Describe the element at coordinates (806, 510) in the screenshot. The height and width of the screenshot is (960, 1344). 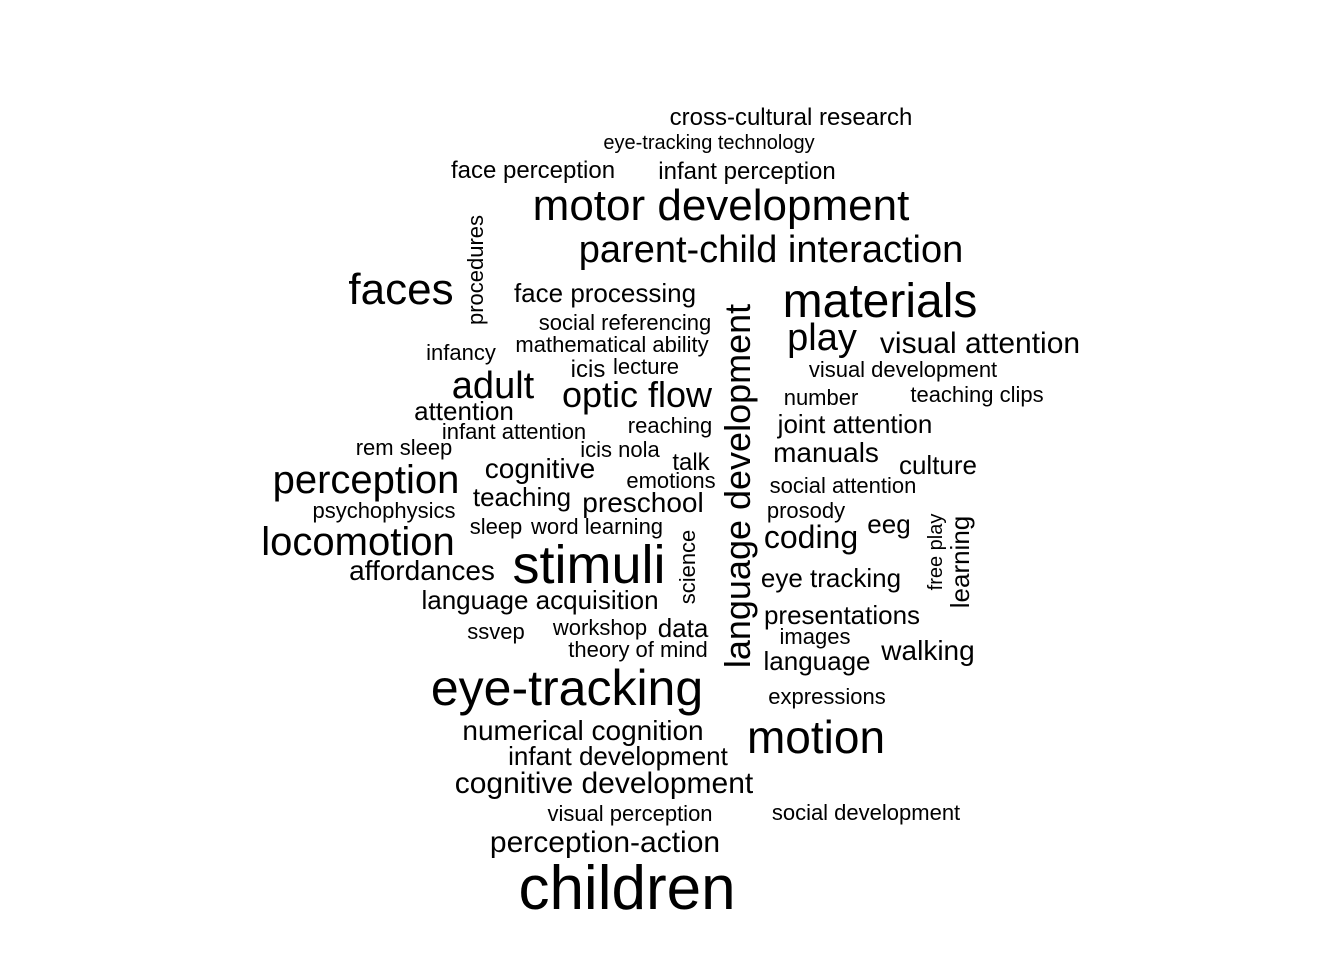
I see `word-prosody: prosody` at that location.